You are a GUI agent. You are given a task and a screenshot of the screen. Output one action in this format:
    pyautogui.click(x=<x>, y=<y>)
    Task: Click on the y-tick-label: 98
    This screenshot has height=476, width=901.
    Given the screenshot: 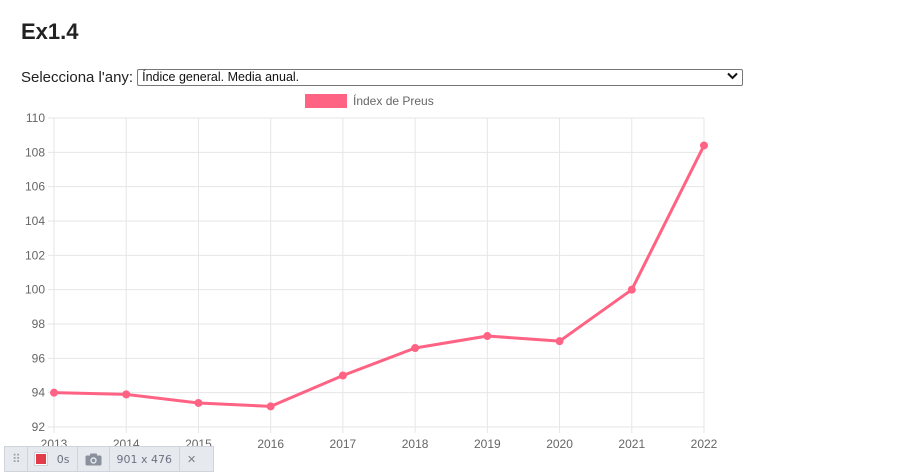 What is the action you would take?
    pyautogui.click(x=39, y=324)
    